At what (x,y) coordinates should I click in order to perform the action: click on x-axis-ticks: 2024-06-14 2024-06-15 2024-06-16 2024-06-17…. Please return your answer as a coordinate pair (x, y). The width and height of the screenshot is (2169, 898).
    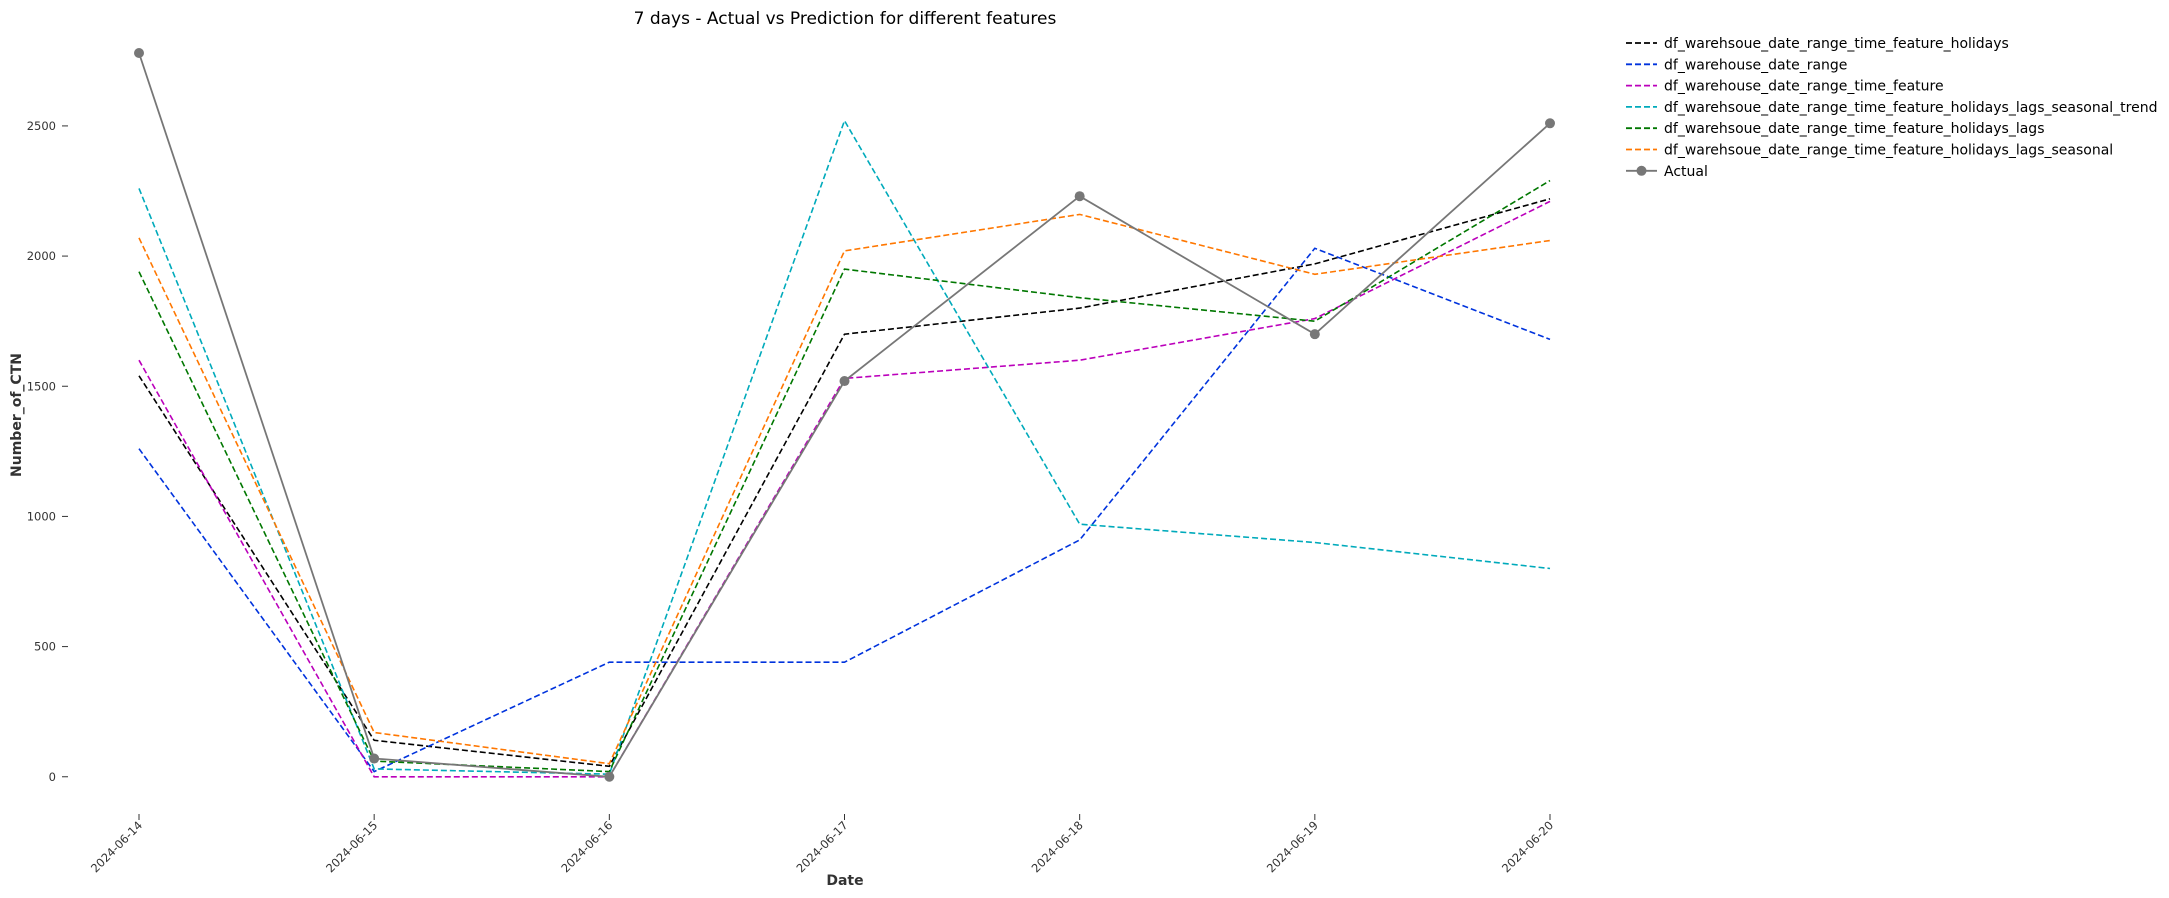
    Looking at the image, I should click on (822, 844).